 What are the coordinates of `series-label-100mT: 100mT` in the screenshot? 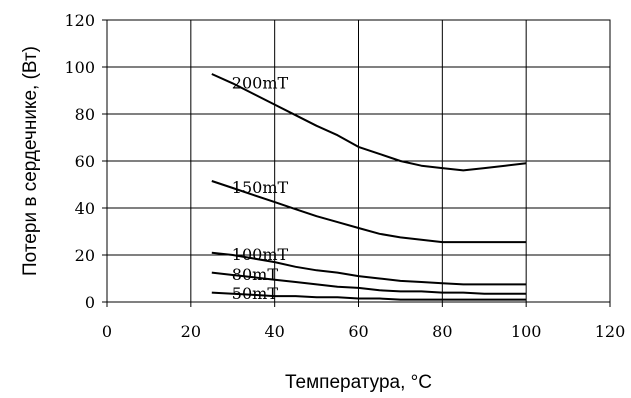 It's located at (260, 254).